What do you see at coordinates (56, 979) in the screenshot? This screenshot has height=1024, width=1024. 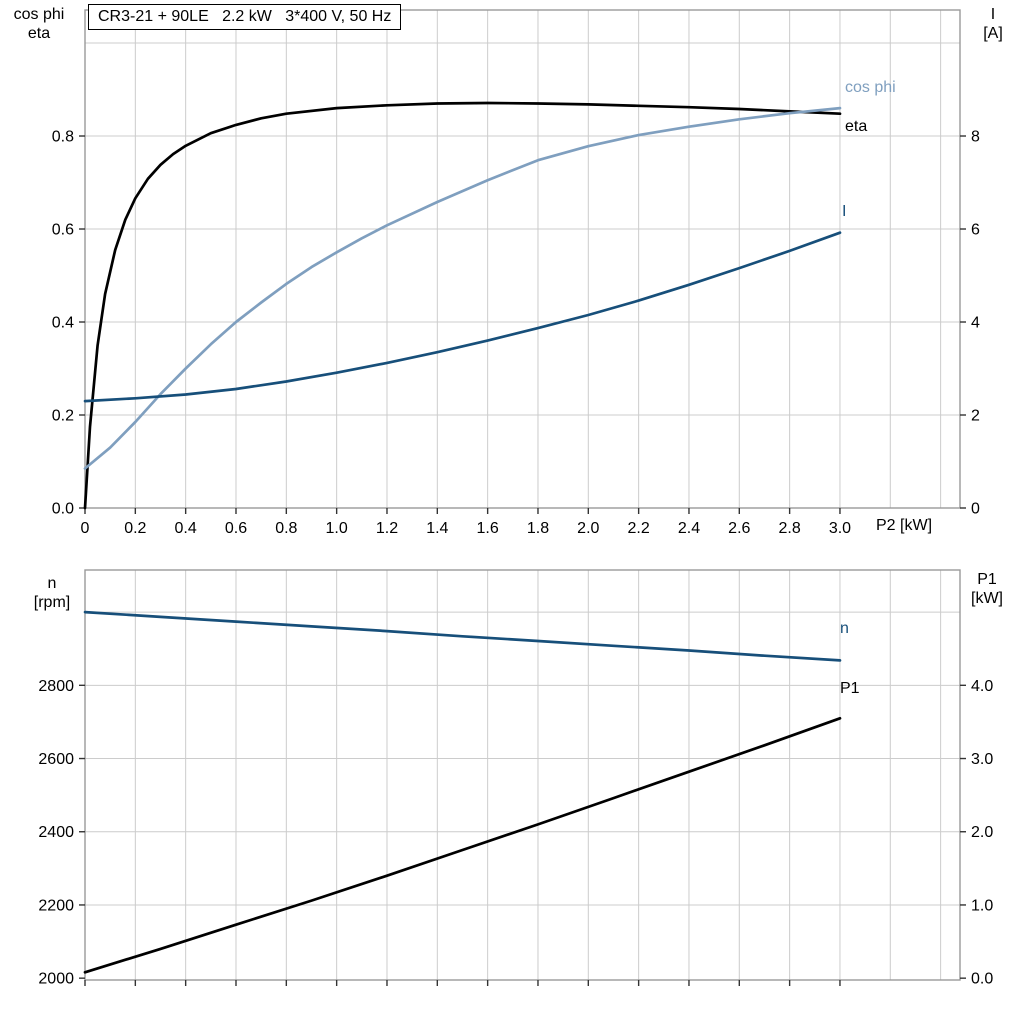 I see `y-tick-label-left: 2000` at bounding box center [56, 979].